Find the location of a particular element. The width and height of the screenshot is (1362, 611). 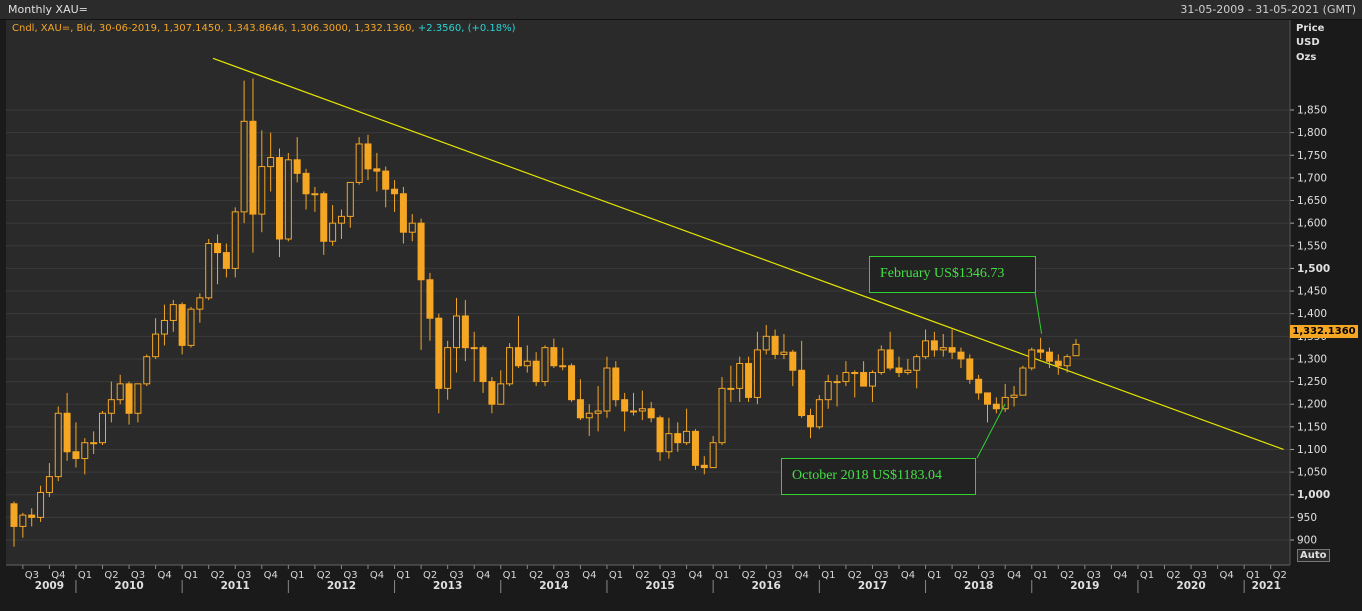

last-price-tag: 1,332.1360 is located at coordinates (1324, 331).